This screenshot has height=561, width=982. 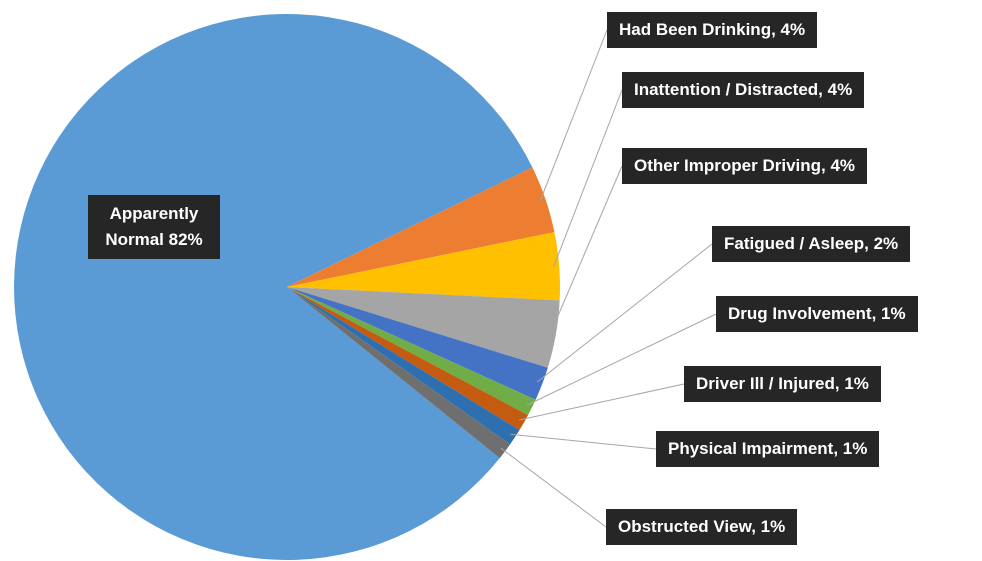 I want to click on data-label: Drug Involvement, 1%, so click(x=817, y=314).